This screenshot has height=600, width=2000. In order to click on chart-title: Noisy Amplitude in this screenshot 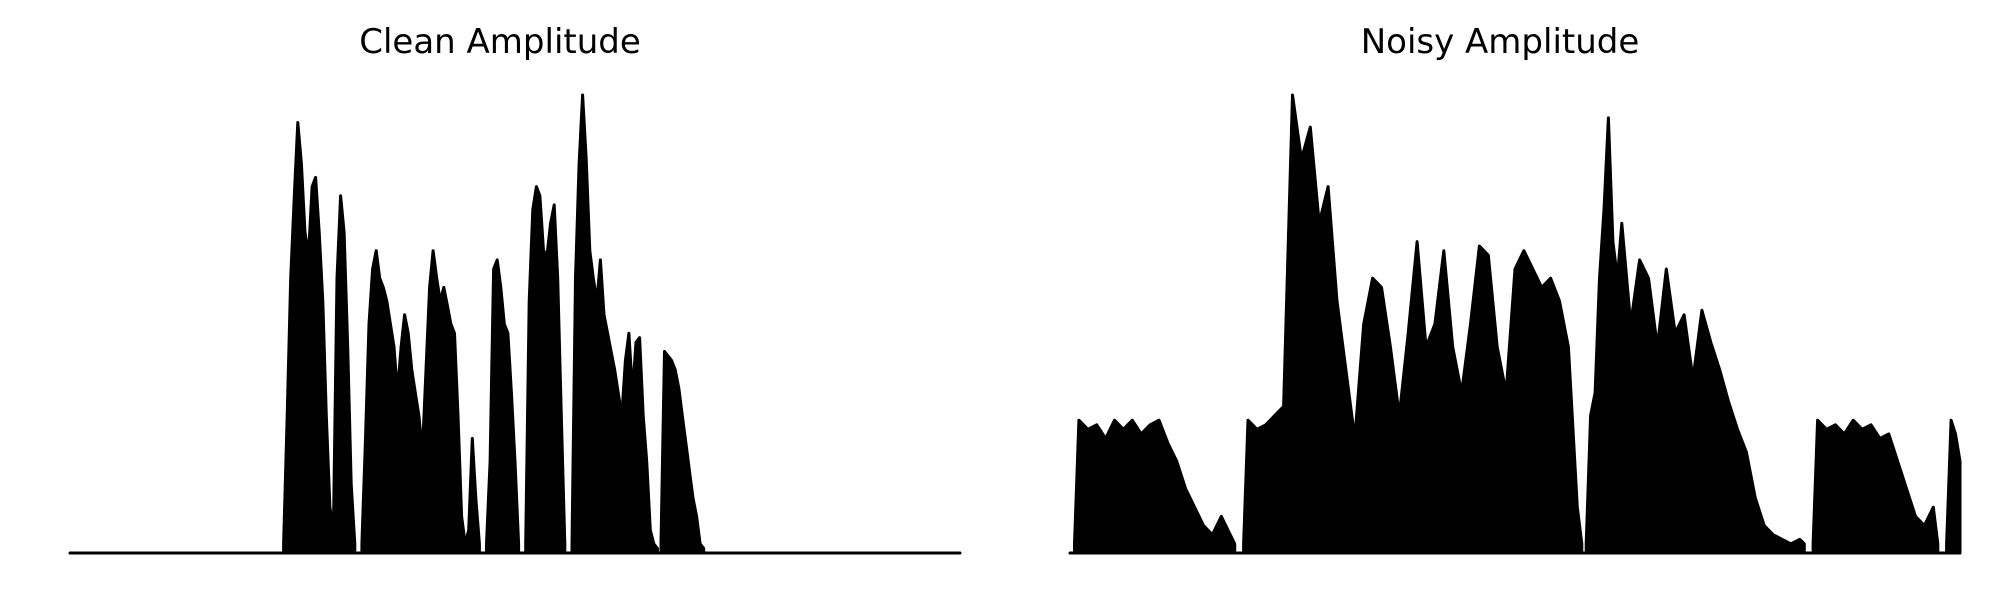, I will do `click(1500, 42)`.